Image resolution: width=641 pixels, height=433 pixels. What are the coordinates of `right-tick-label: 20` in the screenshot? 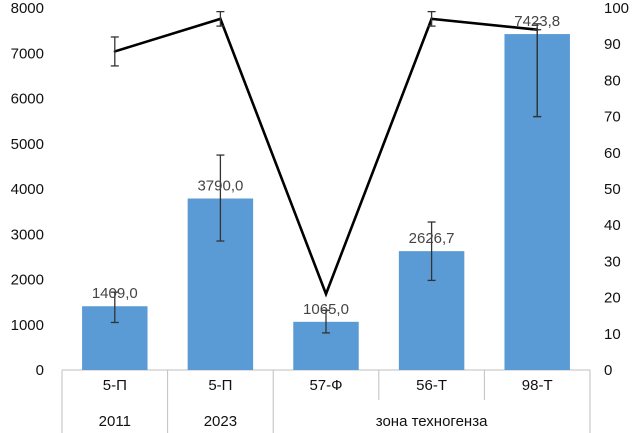 It's located at (612, 298).